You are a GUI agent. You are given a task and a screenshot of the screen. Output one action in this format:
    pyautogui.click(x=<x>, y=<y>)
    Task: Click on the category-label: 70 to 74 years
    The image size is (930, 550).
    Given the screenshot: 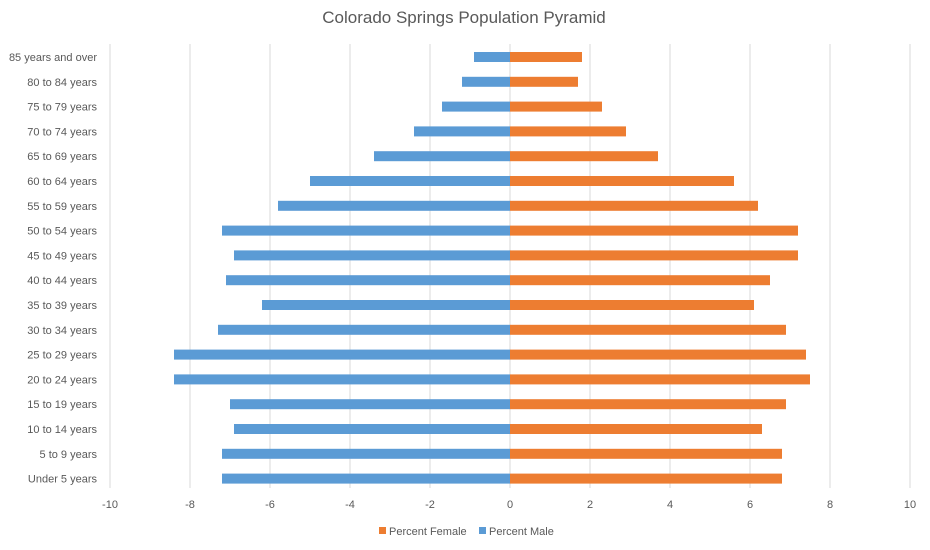 What is the action you would take?
    pyautogui.click(x=62, y=132)
    